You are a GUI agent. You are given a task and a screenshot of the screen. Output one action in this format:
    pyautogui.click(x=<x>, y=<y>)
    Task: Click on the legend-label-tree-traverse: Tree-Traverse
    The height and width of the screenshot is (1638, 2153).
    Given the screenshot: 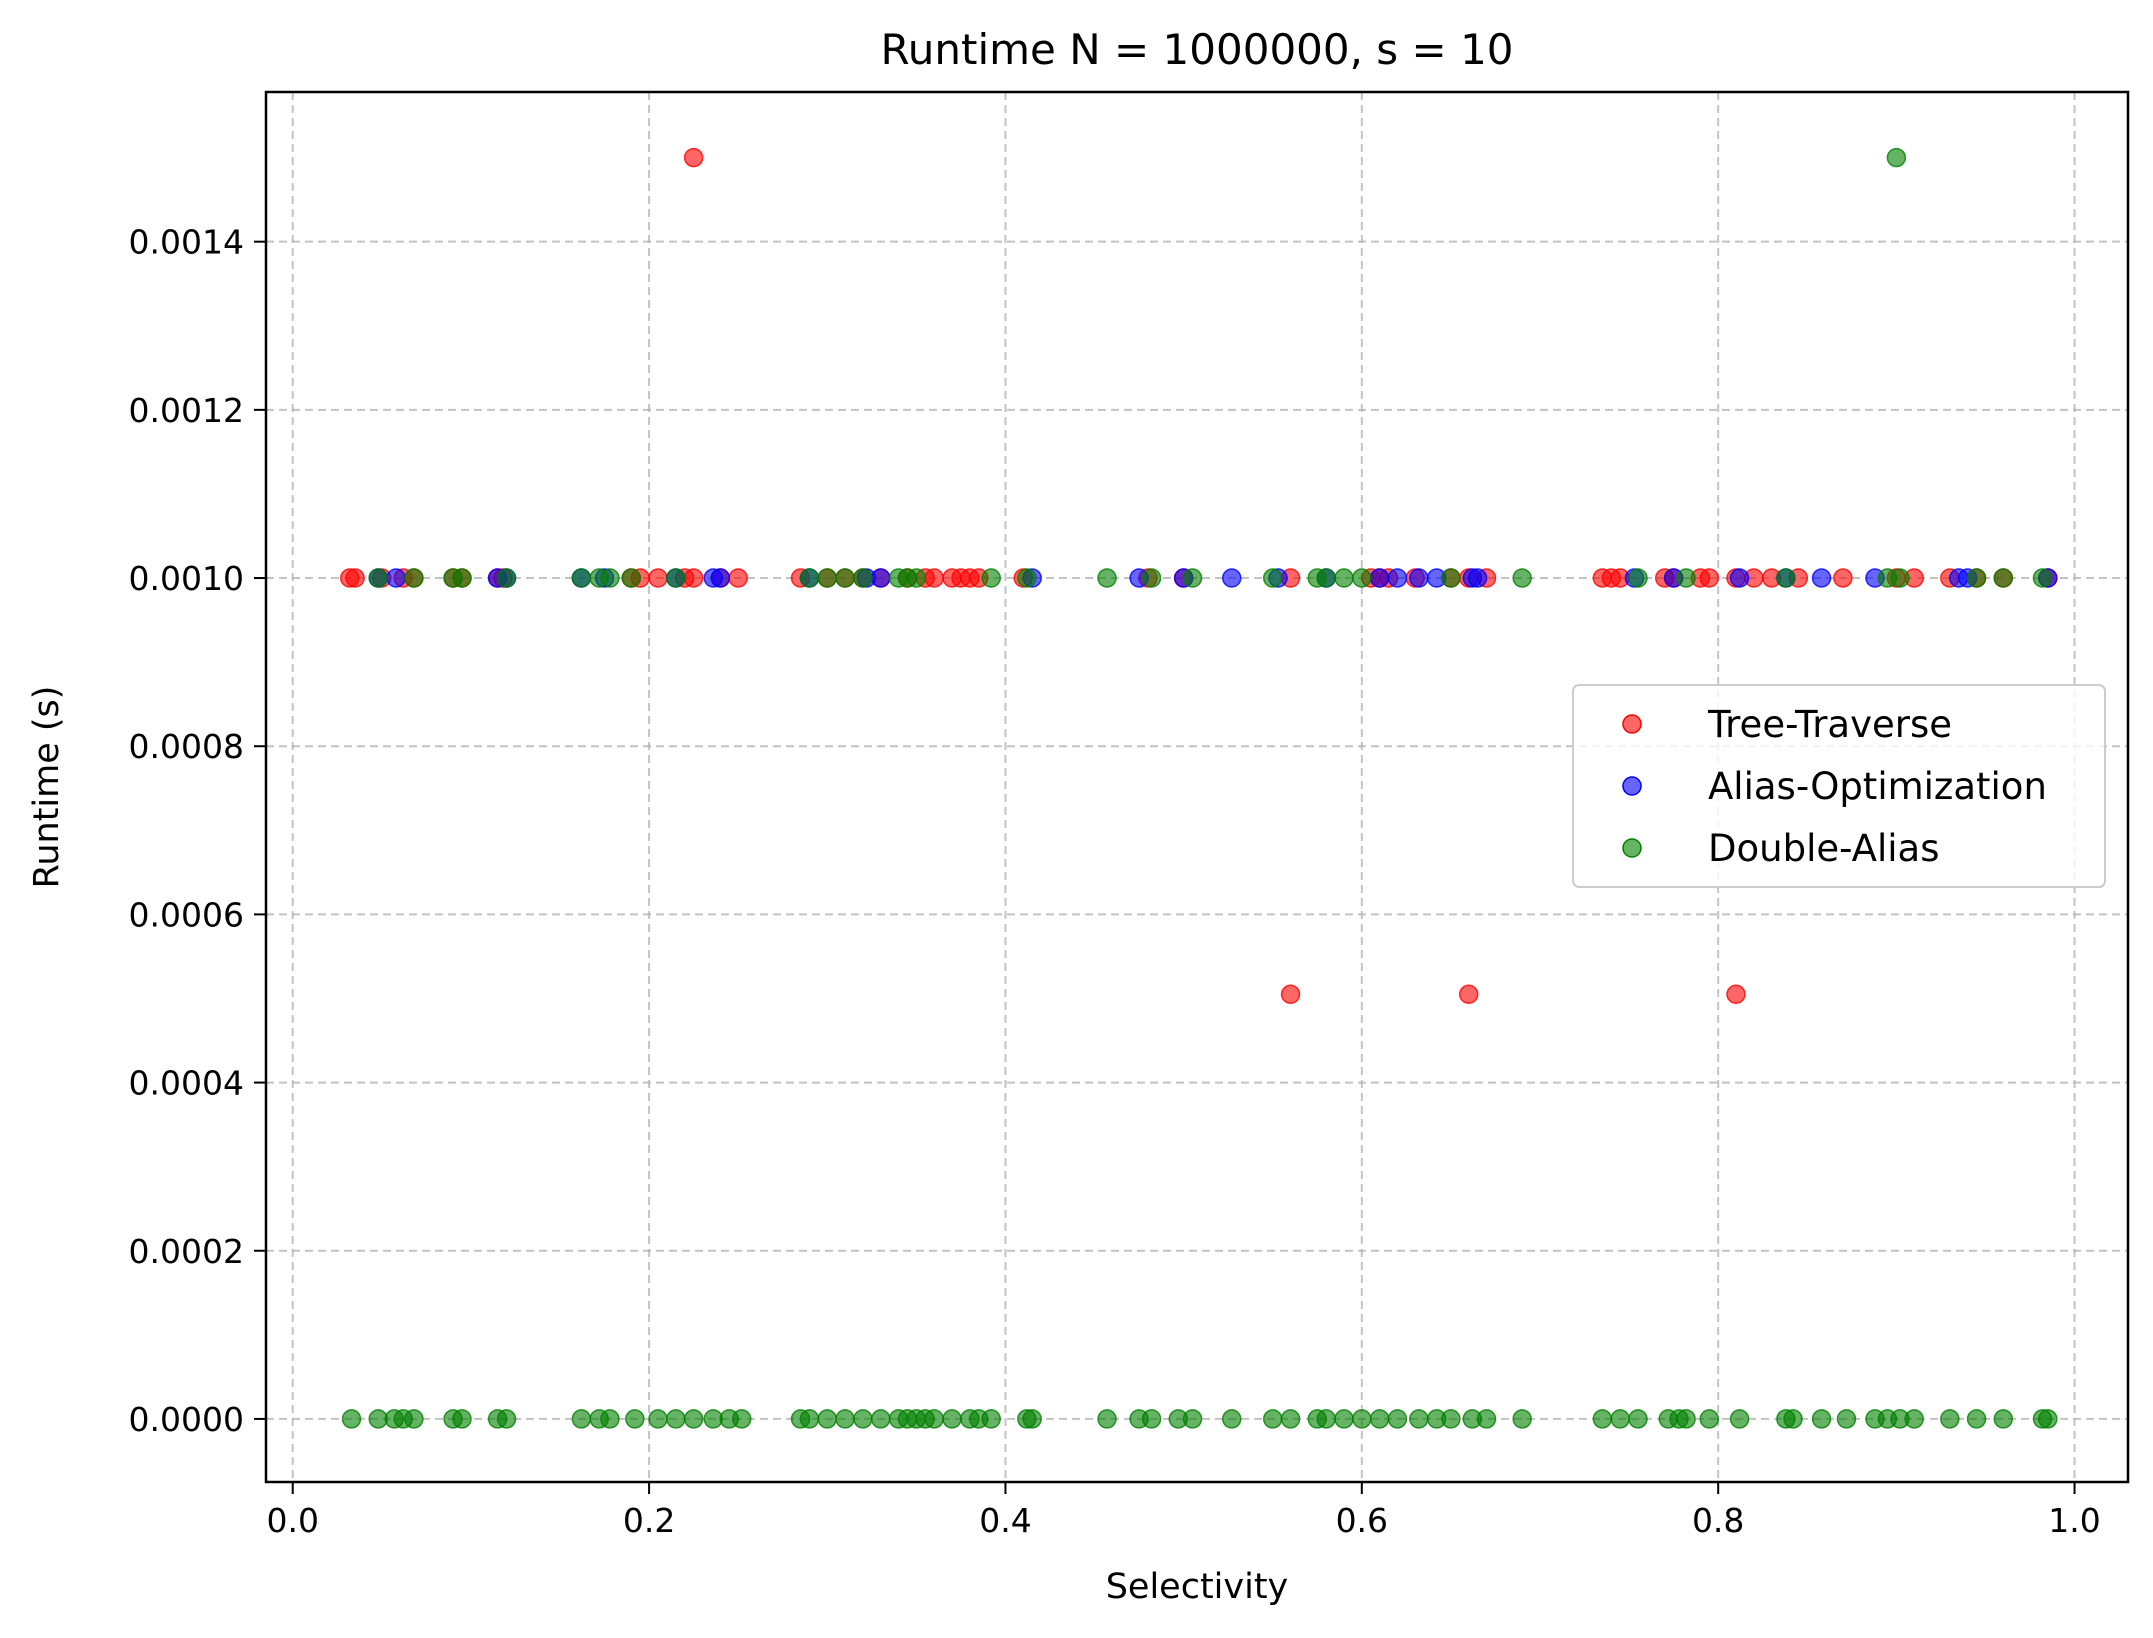 What is the action you would take?
    pyautogui.click(x=1829, y=724)
    